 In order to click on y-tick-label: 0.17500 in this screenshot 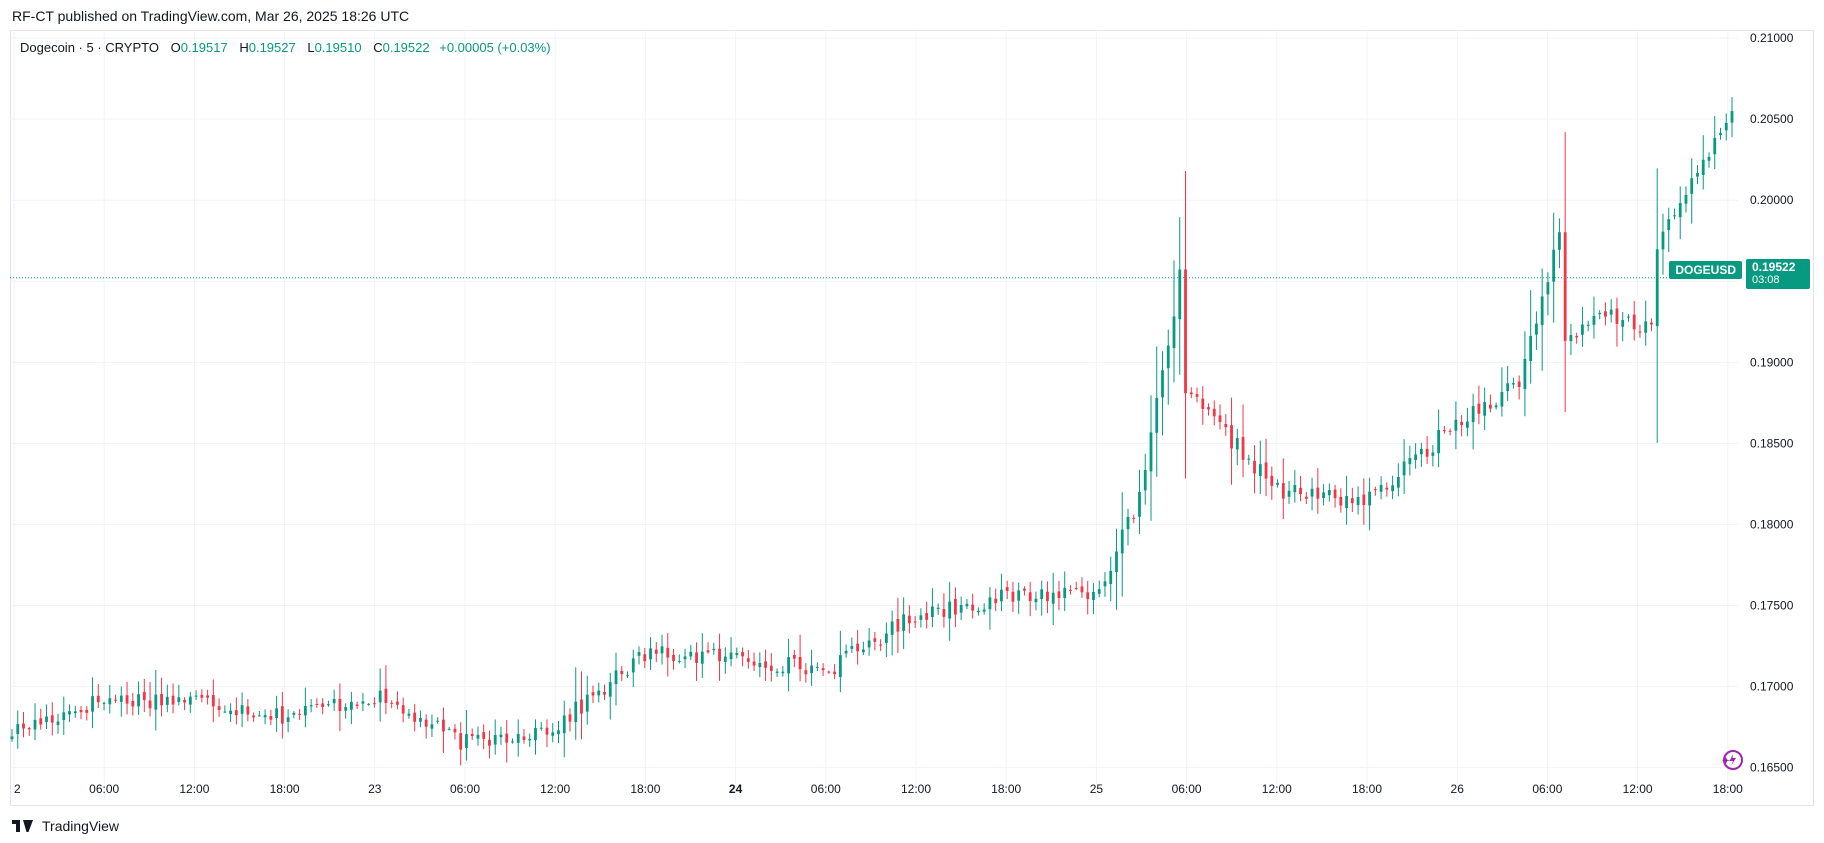, I will do `click(1772, 605)`.